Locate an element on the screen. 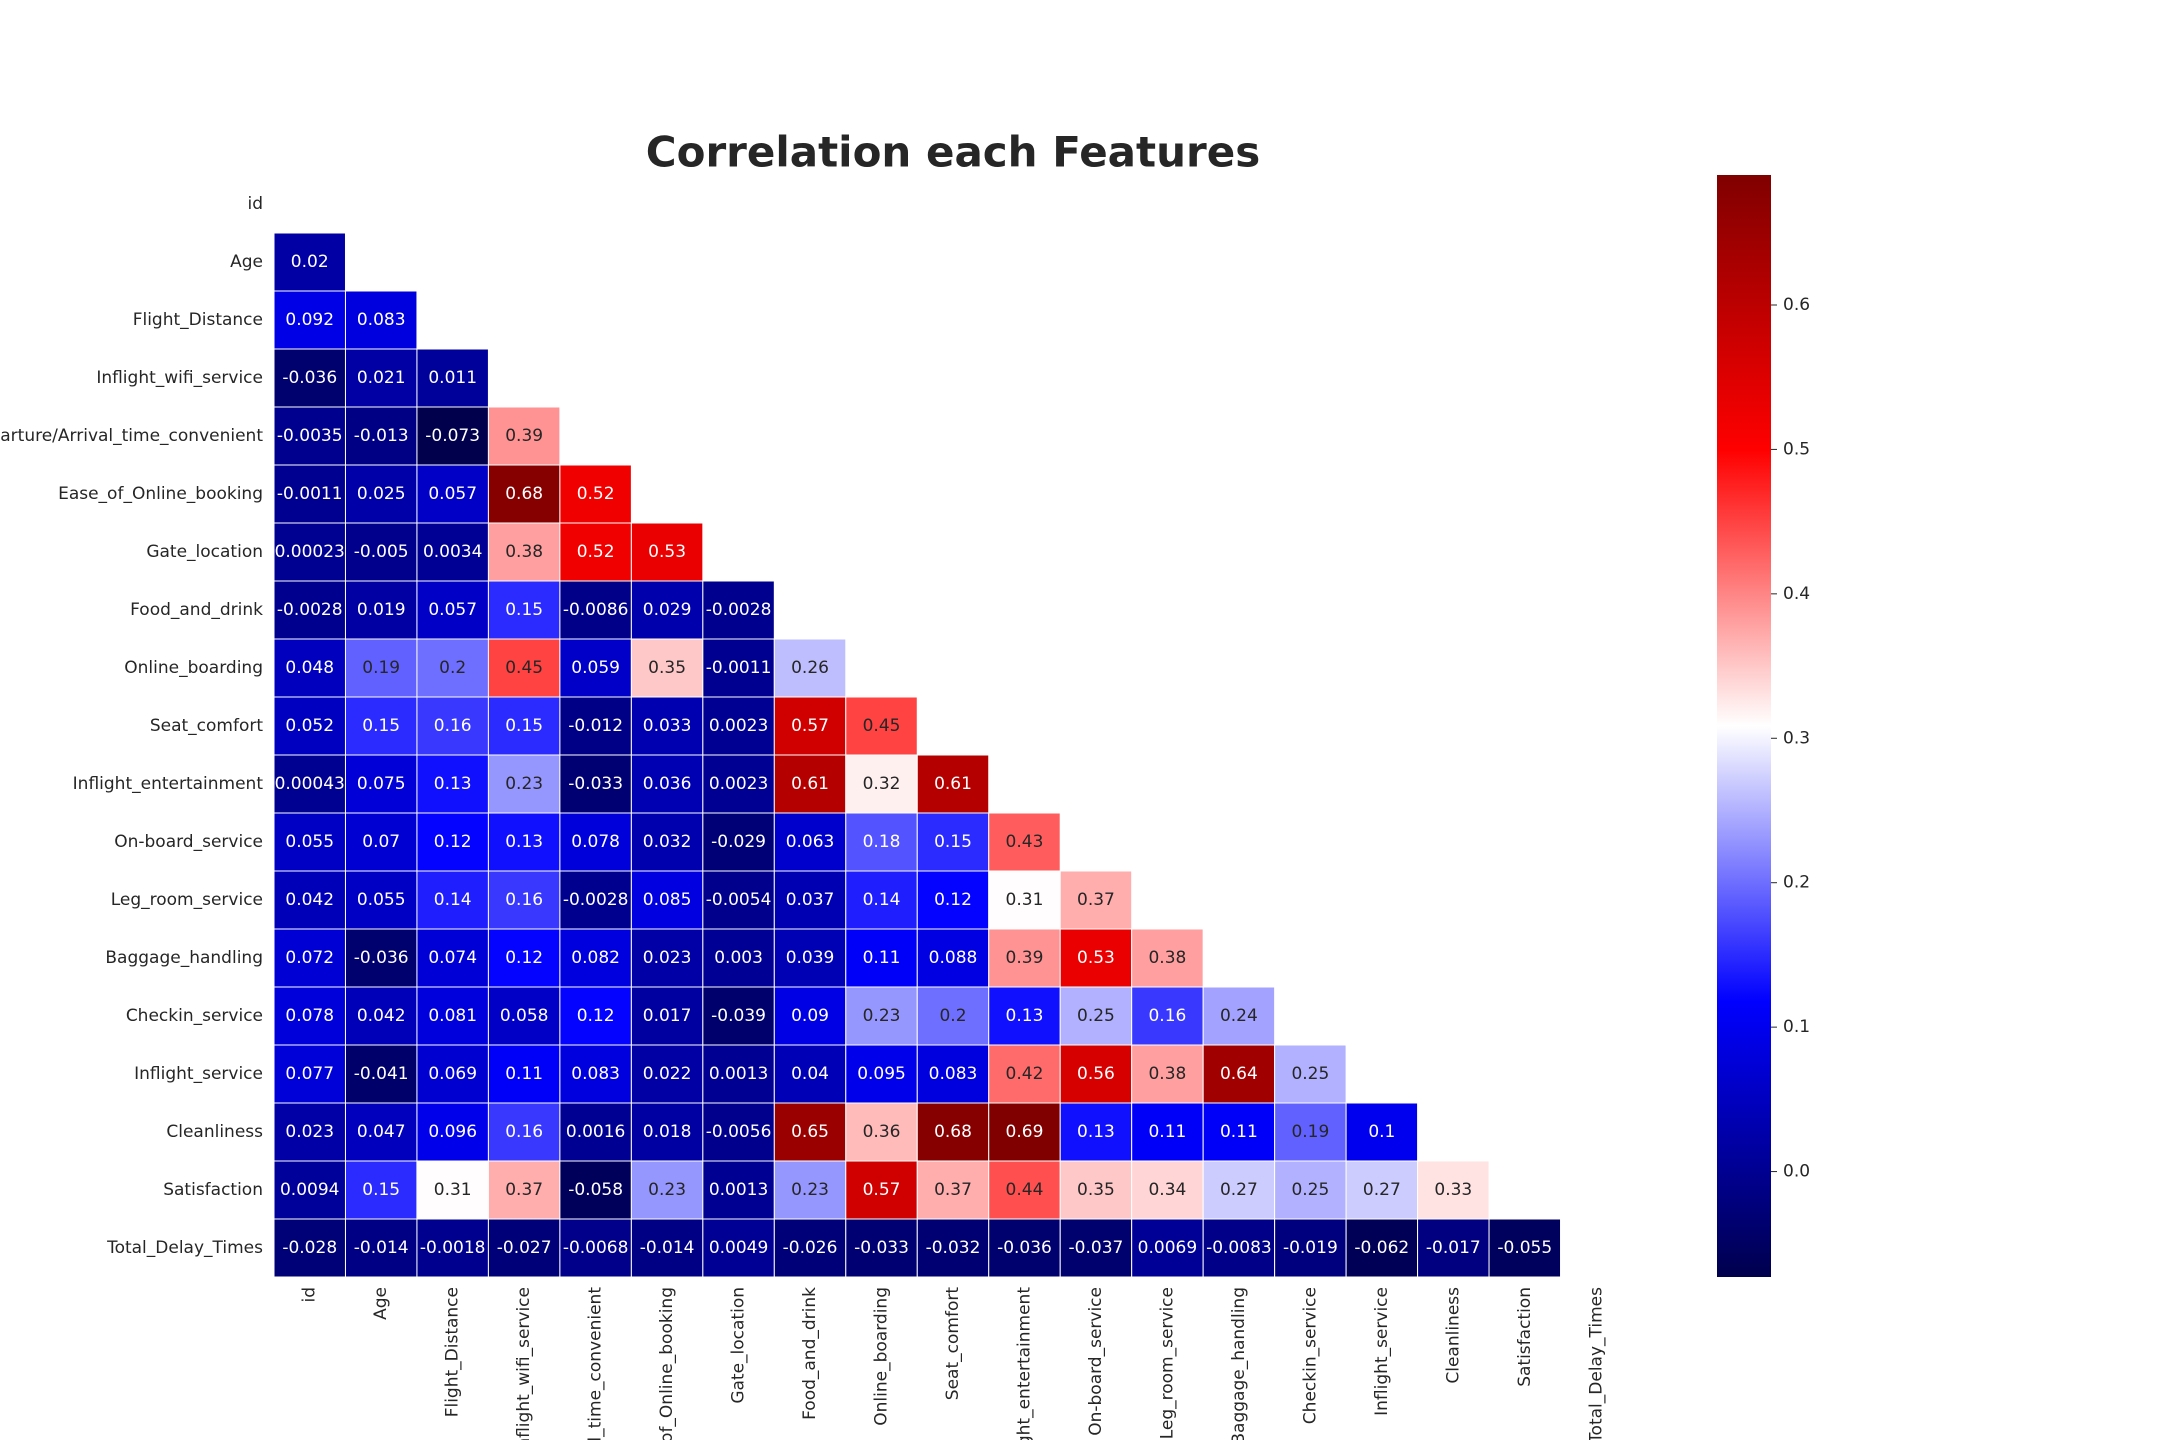 The height and width of the screenshot is (1440, 2160). cell-label: 0.2 is located at coordinates (452, 668).